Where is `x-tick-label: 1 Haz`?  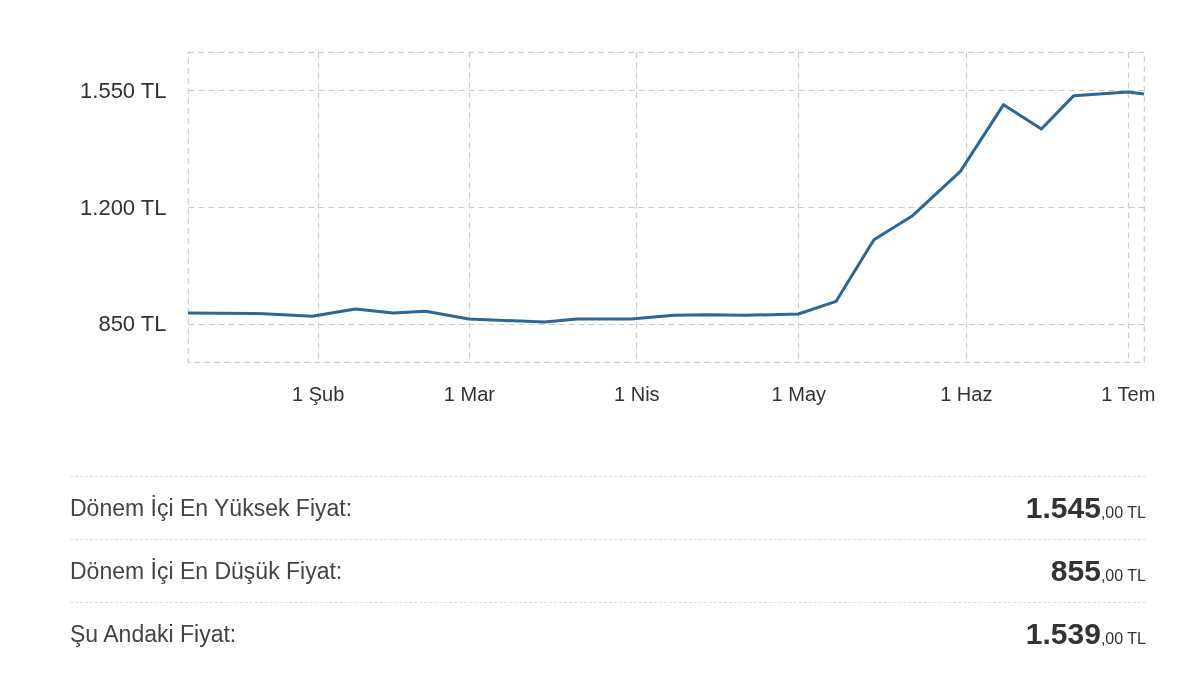
x-tick-label: 1 Haz is located at coordinates (966, 393).